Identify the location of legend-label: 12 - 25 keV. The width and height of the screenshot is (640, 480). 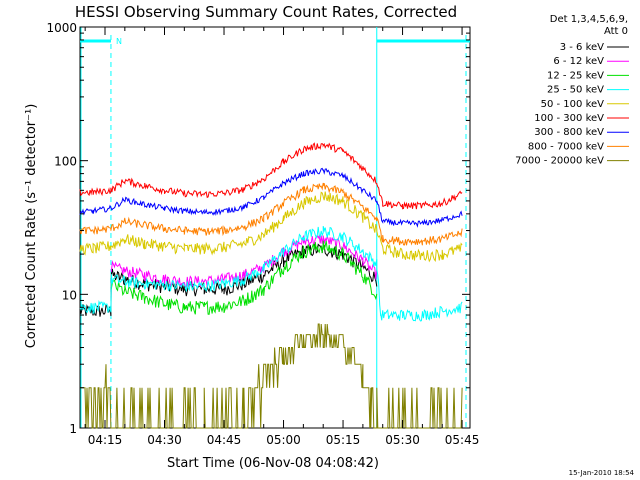
(575, 75).